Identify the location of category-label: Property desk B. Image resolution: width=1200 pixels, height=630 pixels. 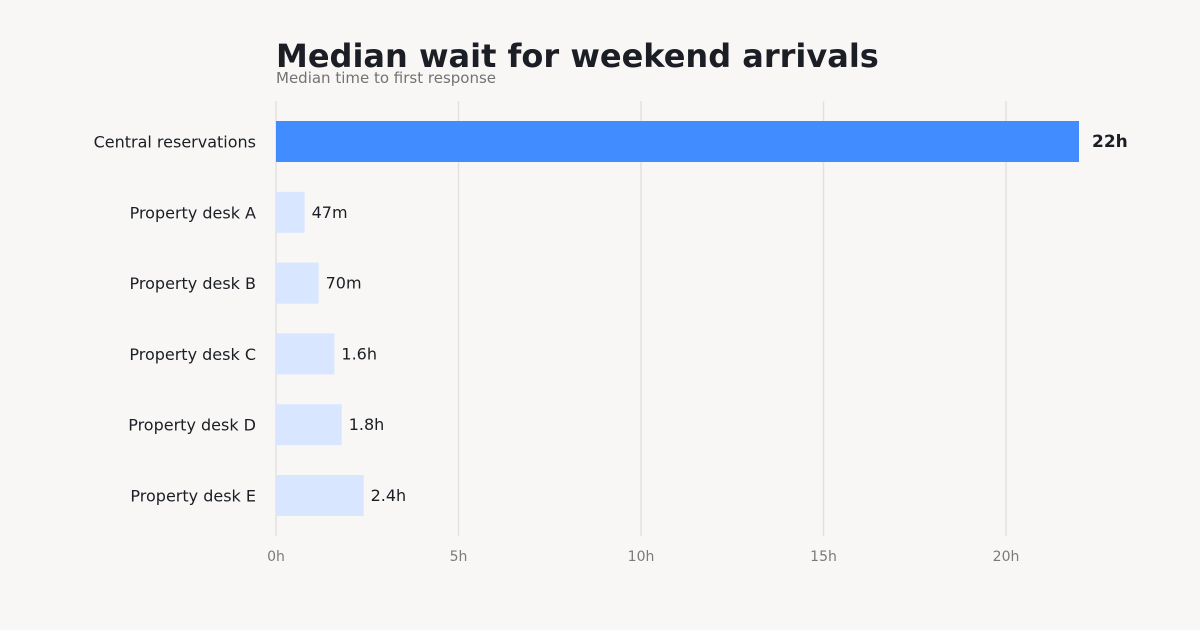
(193, 283).